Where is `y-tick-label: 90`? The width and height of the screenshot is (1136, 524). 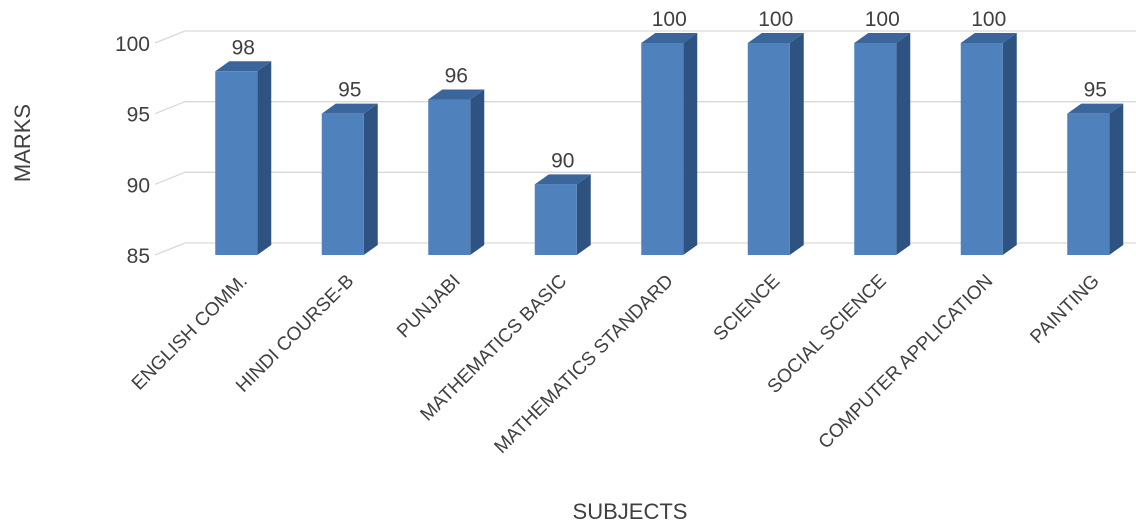
y-tick-label: 90 is located at coordinates (138, 185).